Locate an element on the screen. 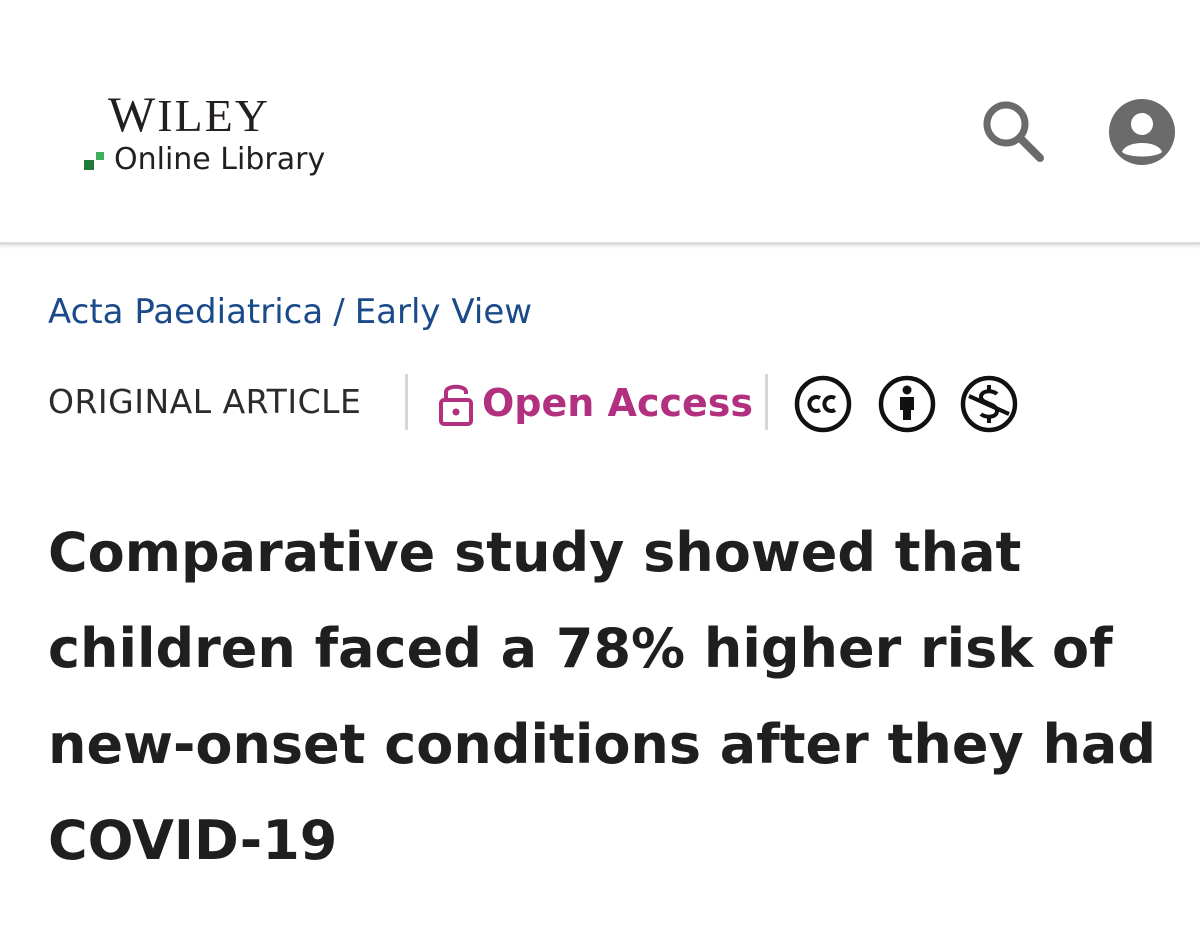 This screenshot has width=1200, height=947. account-circle-icon is located at coordinates (1142, 132).